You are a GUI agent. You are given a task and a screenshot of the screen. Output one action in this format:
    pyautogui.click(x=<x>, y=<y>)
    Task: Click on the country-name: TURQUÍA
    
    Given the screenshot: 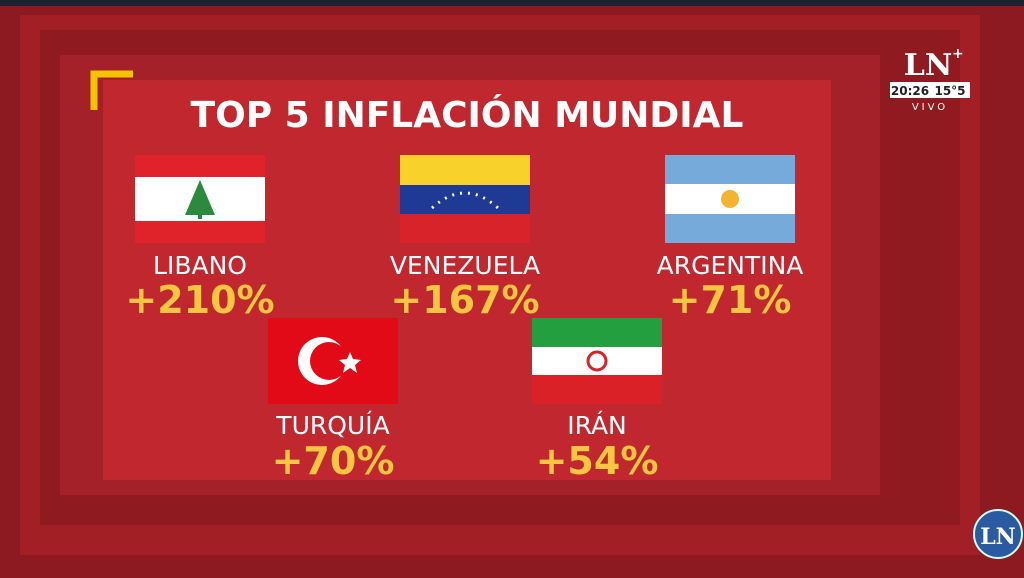 What is the action you would take?
    pyautogui.click(x=332, y=425)
    